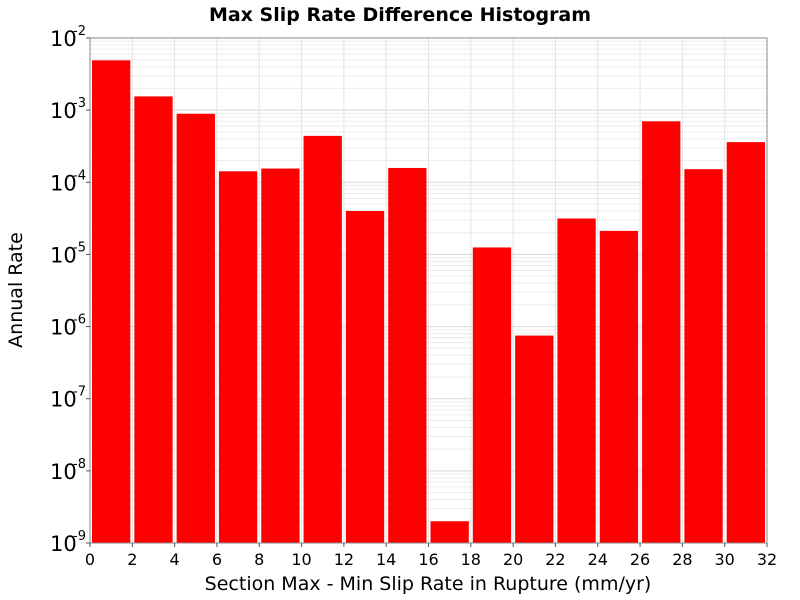  What do you see at coordinates (471, 559) in the screenshot?
I see `x-tick-label: 18` at bounding box center [471, 559].